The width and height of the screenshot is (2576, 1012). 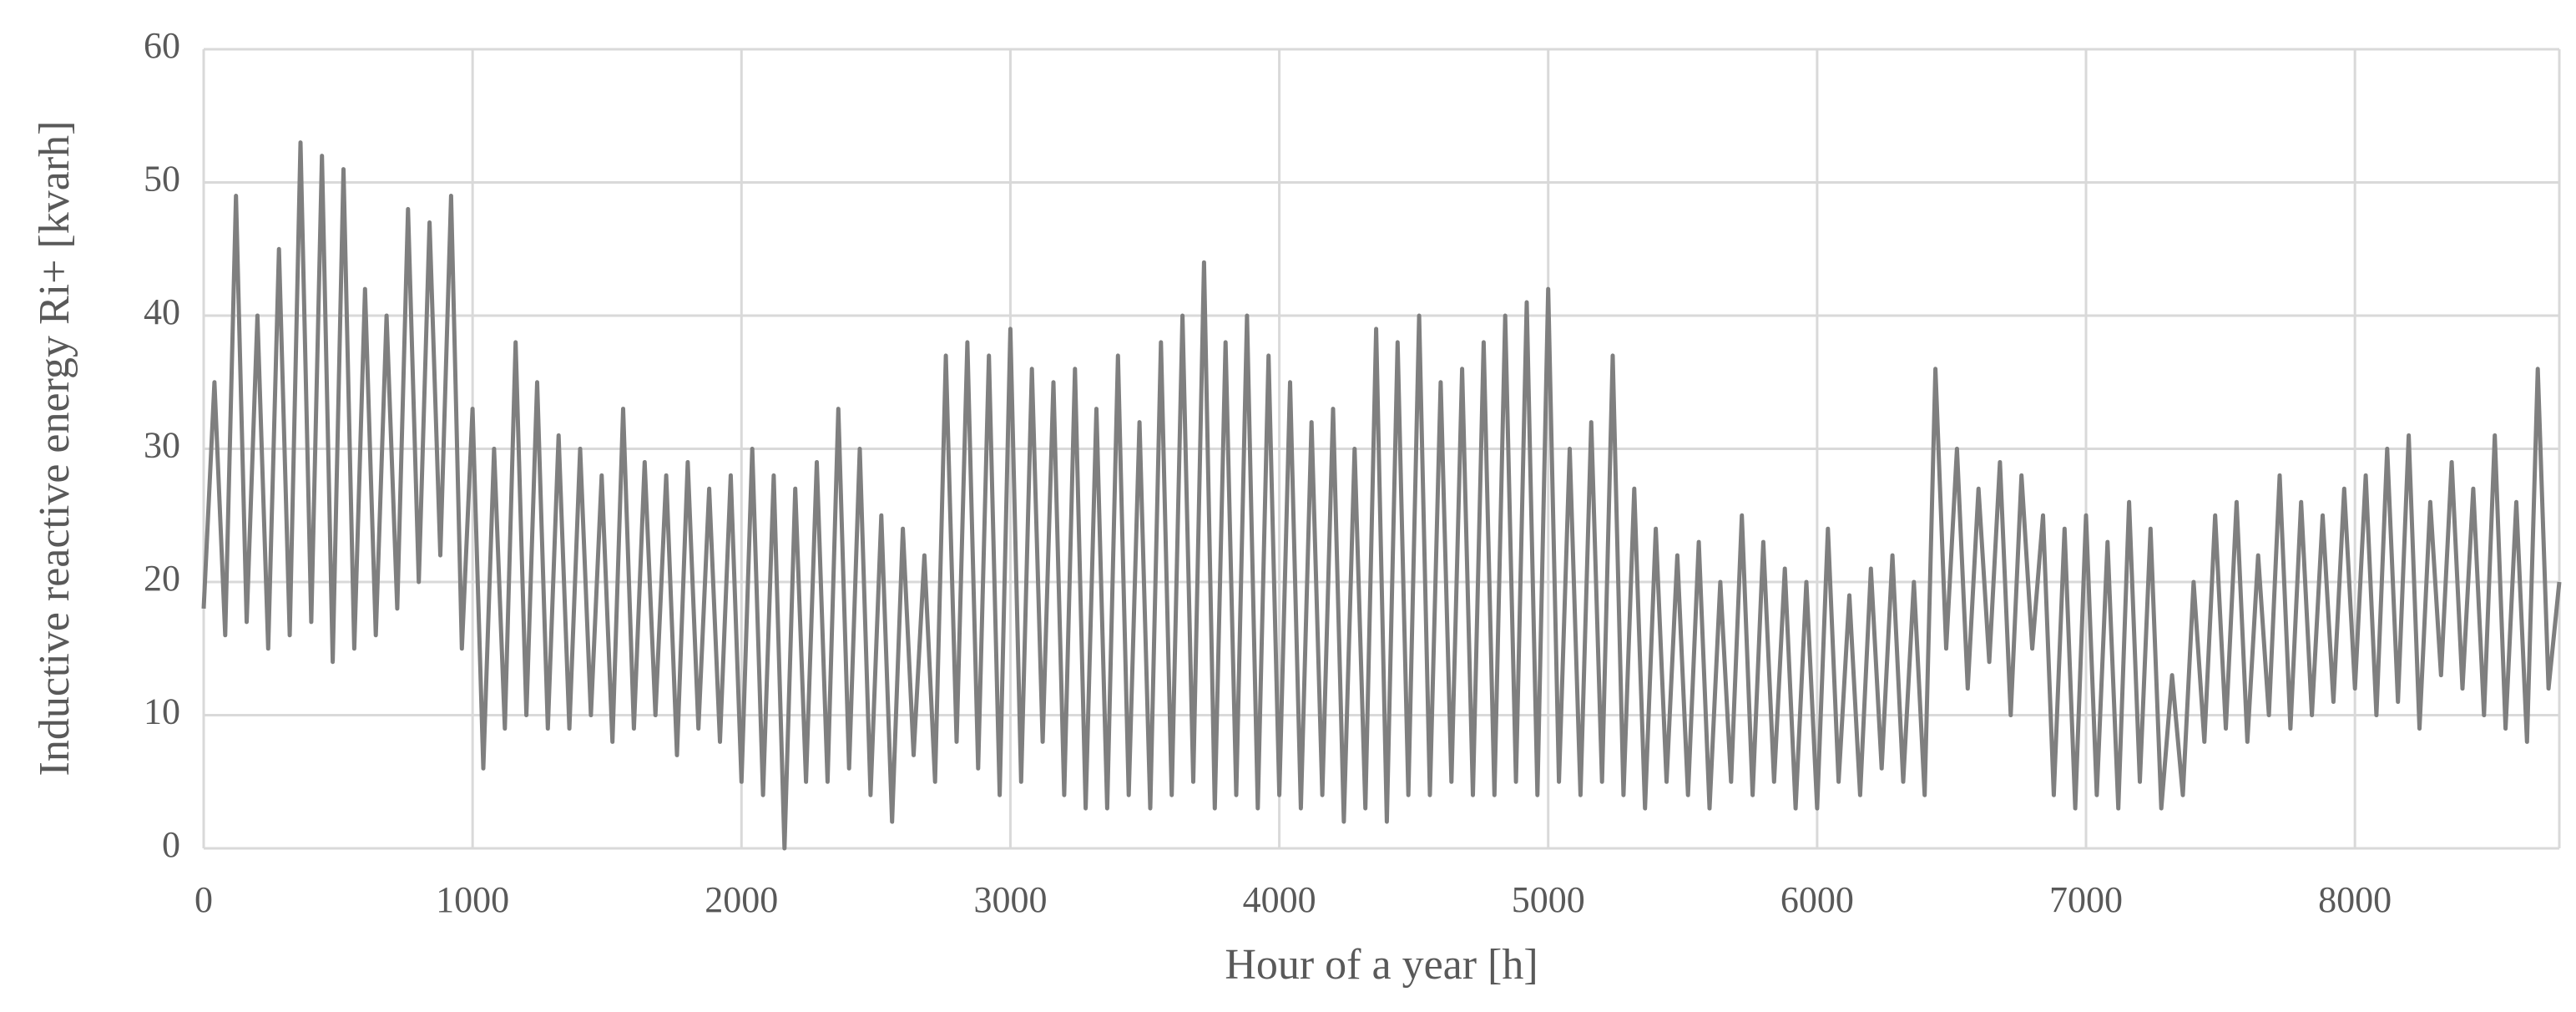 I want to click on x-tick-label: 7000, so click(x=2086, y=899).